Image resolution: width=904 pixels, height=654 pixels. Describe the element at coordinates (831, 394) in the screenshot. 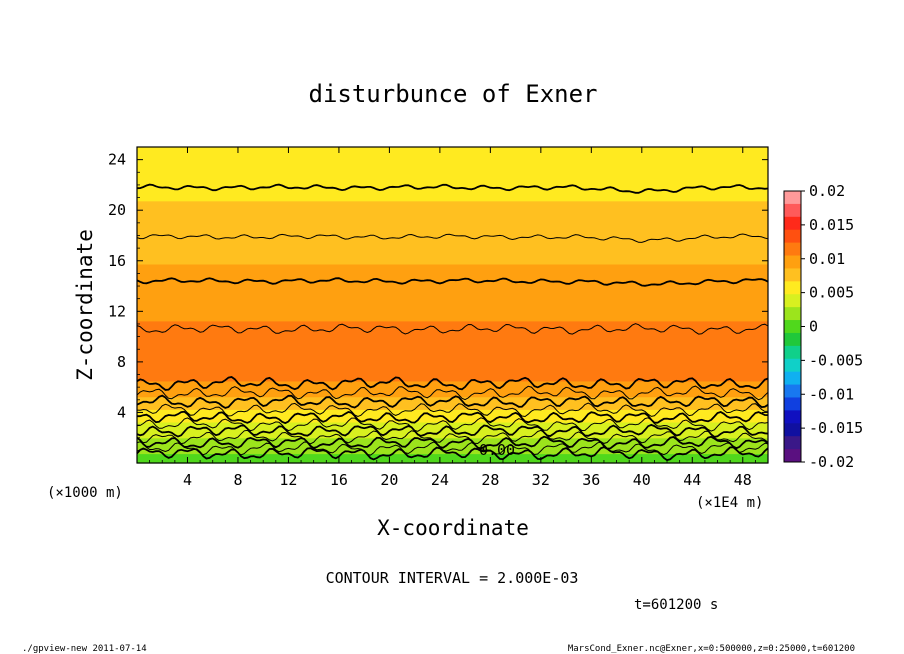

I see `colorbar-tick-label: -0.01` at that location.